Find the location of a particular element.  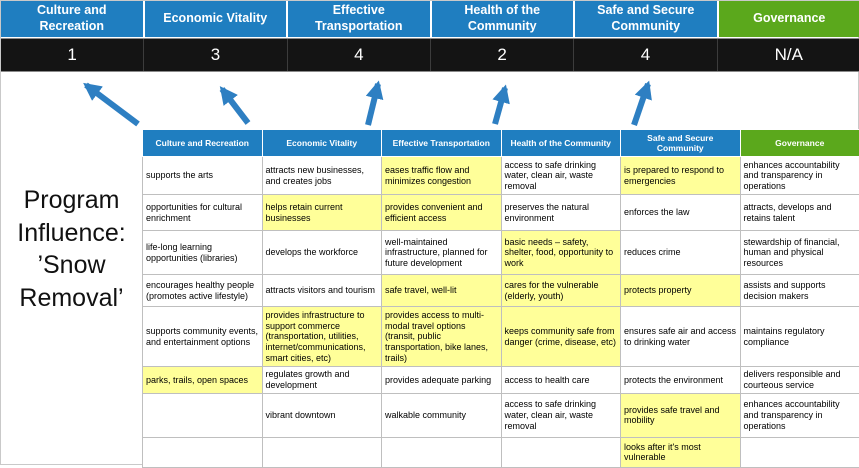

score-arrows is located at coordinates (430, 101).